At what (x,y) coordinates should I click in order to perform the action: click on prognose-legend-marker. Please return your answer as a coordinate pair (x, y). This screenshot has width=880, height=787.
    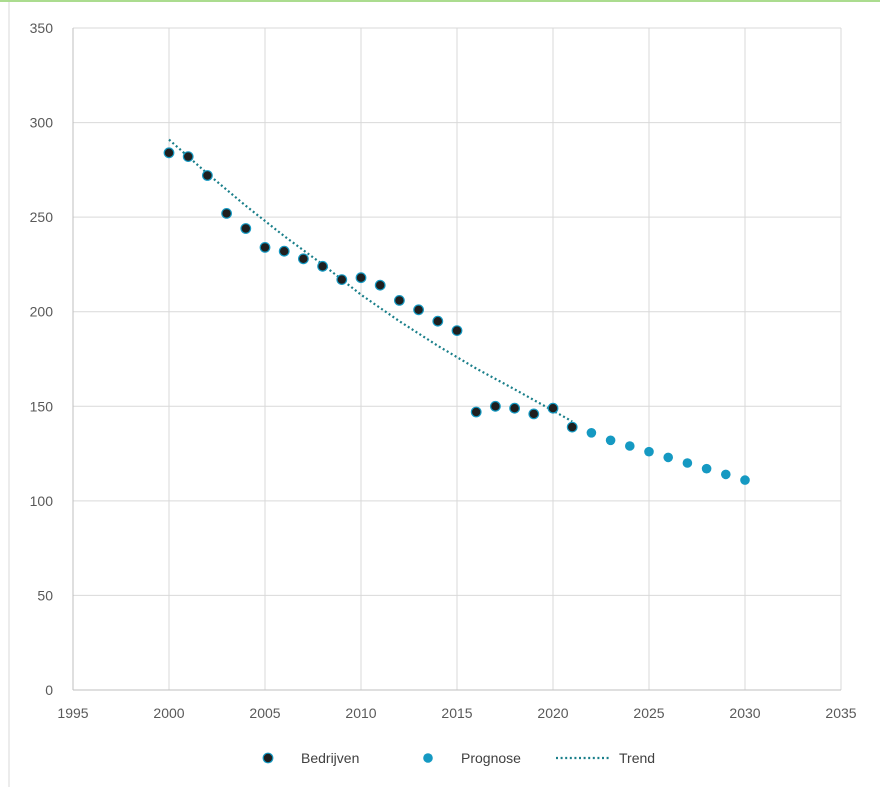
    Looking at the image, I should click on (428, 758).